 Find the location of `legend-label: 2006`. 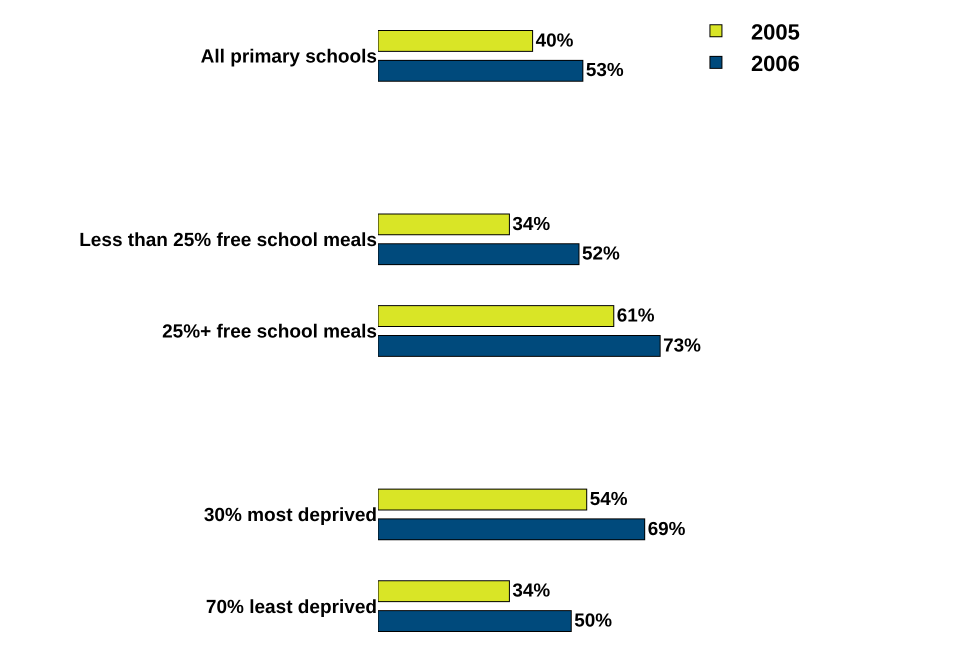

legend-label: 2006 is located at coordinates (775, 63).